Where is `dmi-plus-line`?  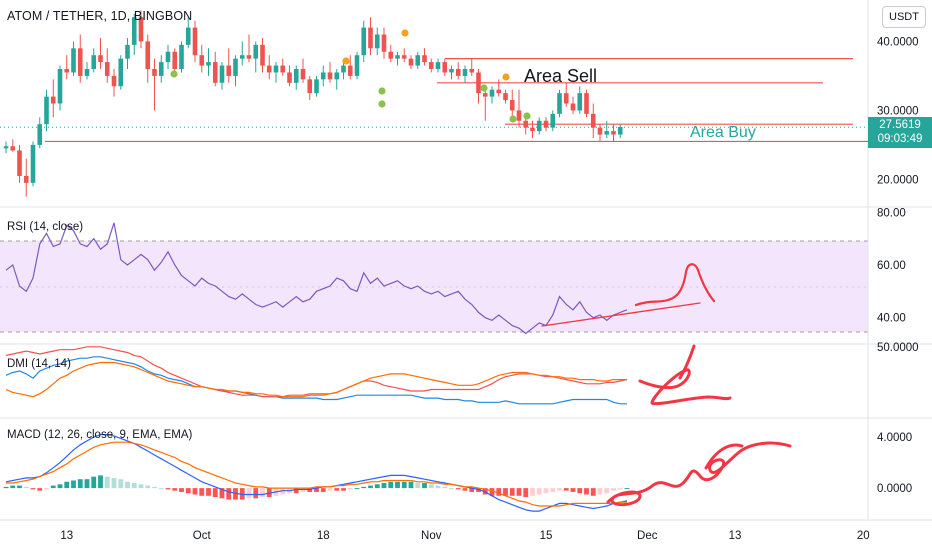 dmi-plus-line is located at coordinates (316, 380).